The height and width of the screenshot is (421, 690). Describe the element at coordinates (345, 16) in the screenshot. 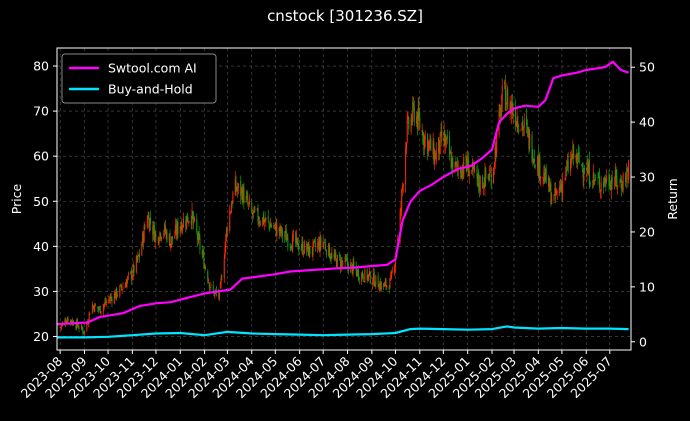

I see `chart-title: cnstock [301236.SZ]` at that location.